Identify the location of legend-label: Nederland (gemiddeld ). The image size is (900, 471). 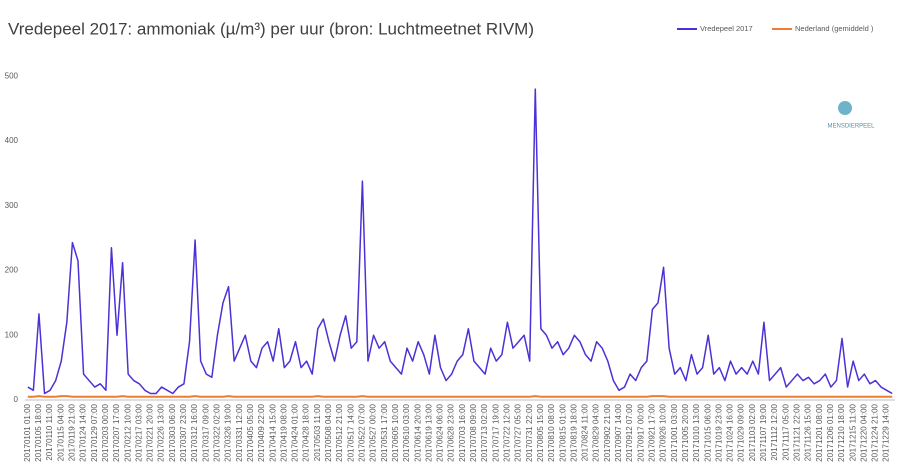
(834, 28).